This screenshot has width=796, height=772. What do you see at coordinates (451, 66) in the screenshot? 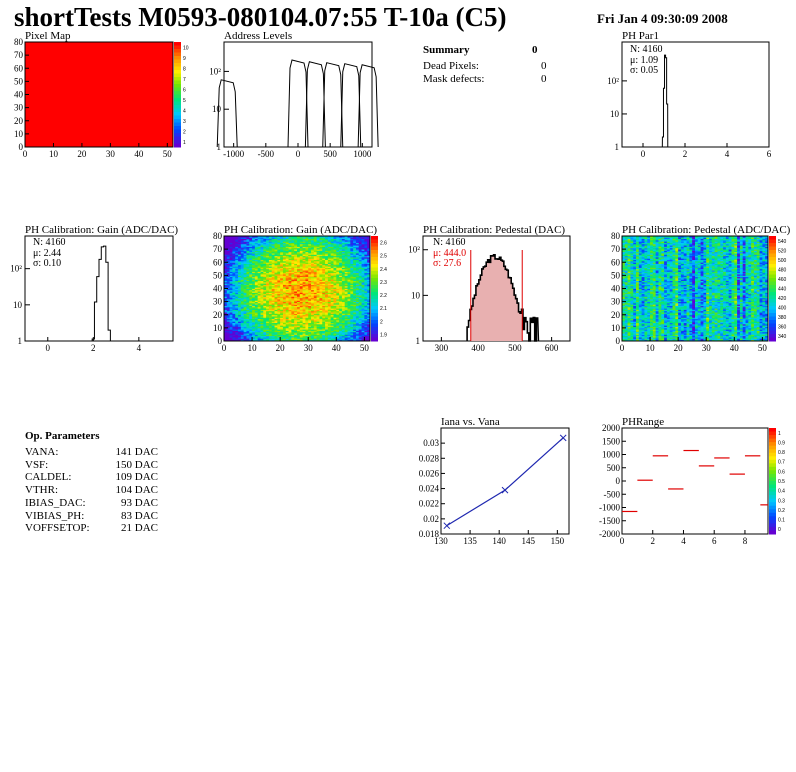
I see `summary-dead-label: Dead Pixels:` at bounding box center [451, 66].